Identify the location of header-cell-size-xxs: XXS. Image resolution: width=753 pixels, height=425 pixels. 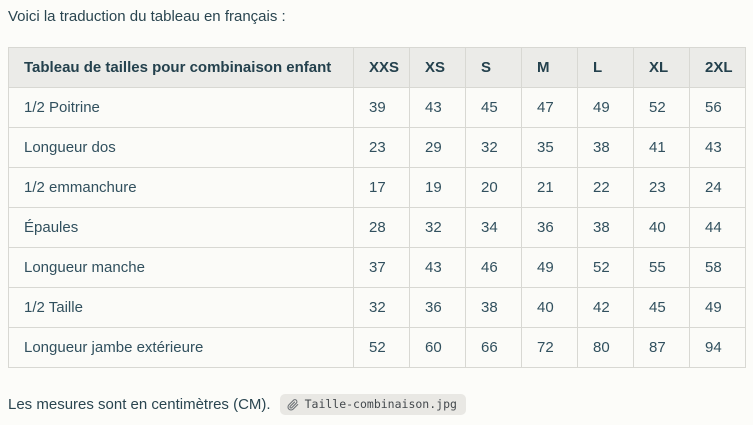
(381, 67).